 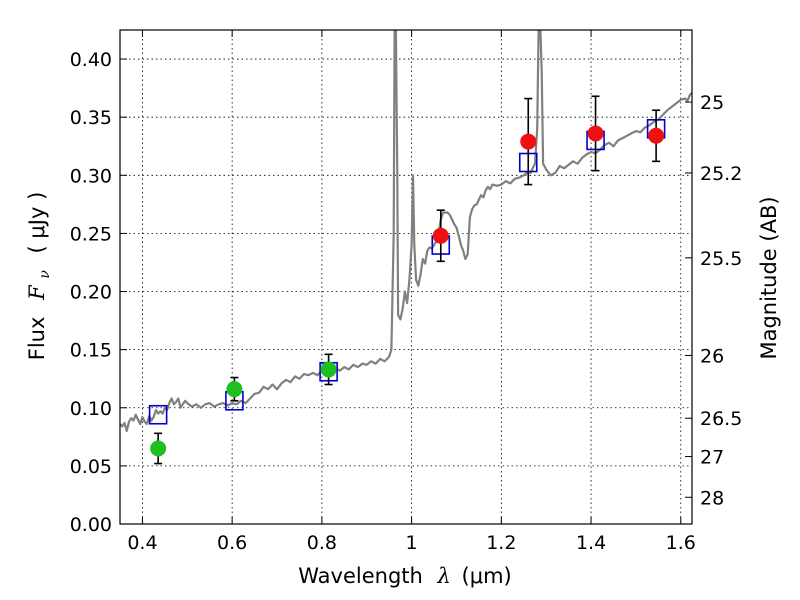 What do you see at coordinates (45, 274) in the screenshot?
I see `y-axis-symbol-sub: ν` at bounding box center [45, 274].